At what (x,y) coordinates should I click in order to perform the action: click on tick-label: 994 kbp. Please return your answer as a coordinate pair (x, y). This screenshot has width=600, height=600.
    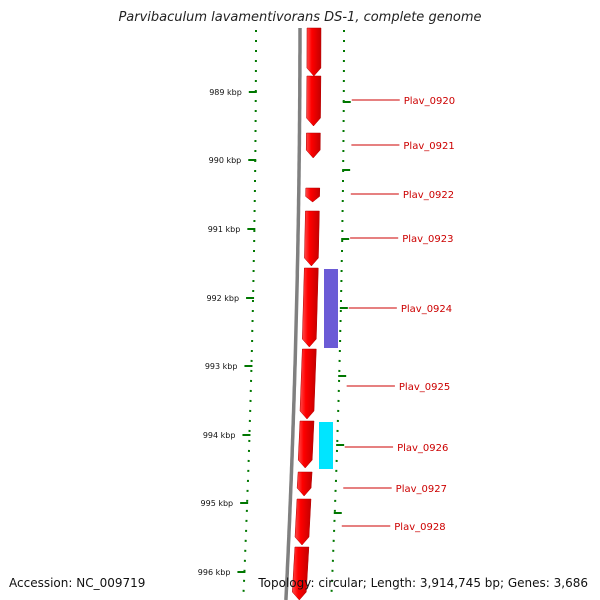
    Looking at the image, I should click on (219, 435).